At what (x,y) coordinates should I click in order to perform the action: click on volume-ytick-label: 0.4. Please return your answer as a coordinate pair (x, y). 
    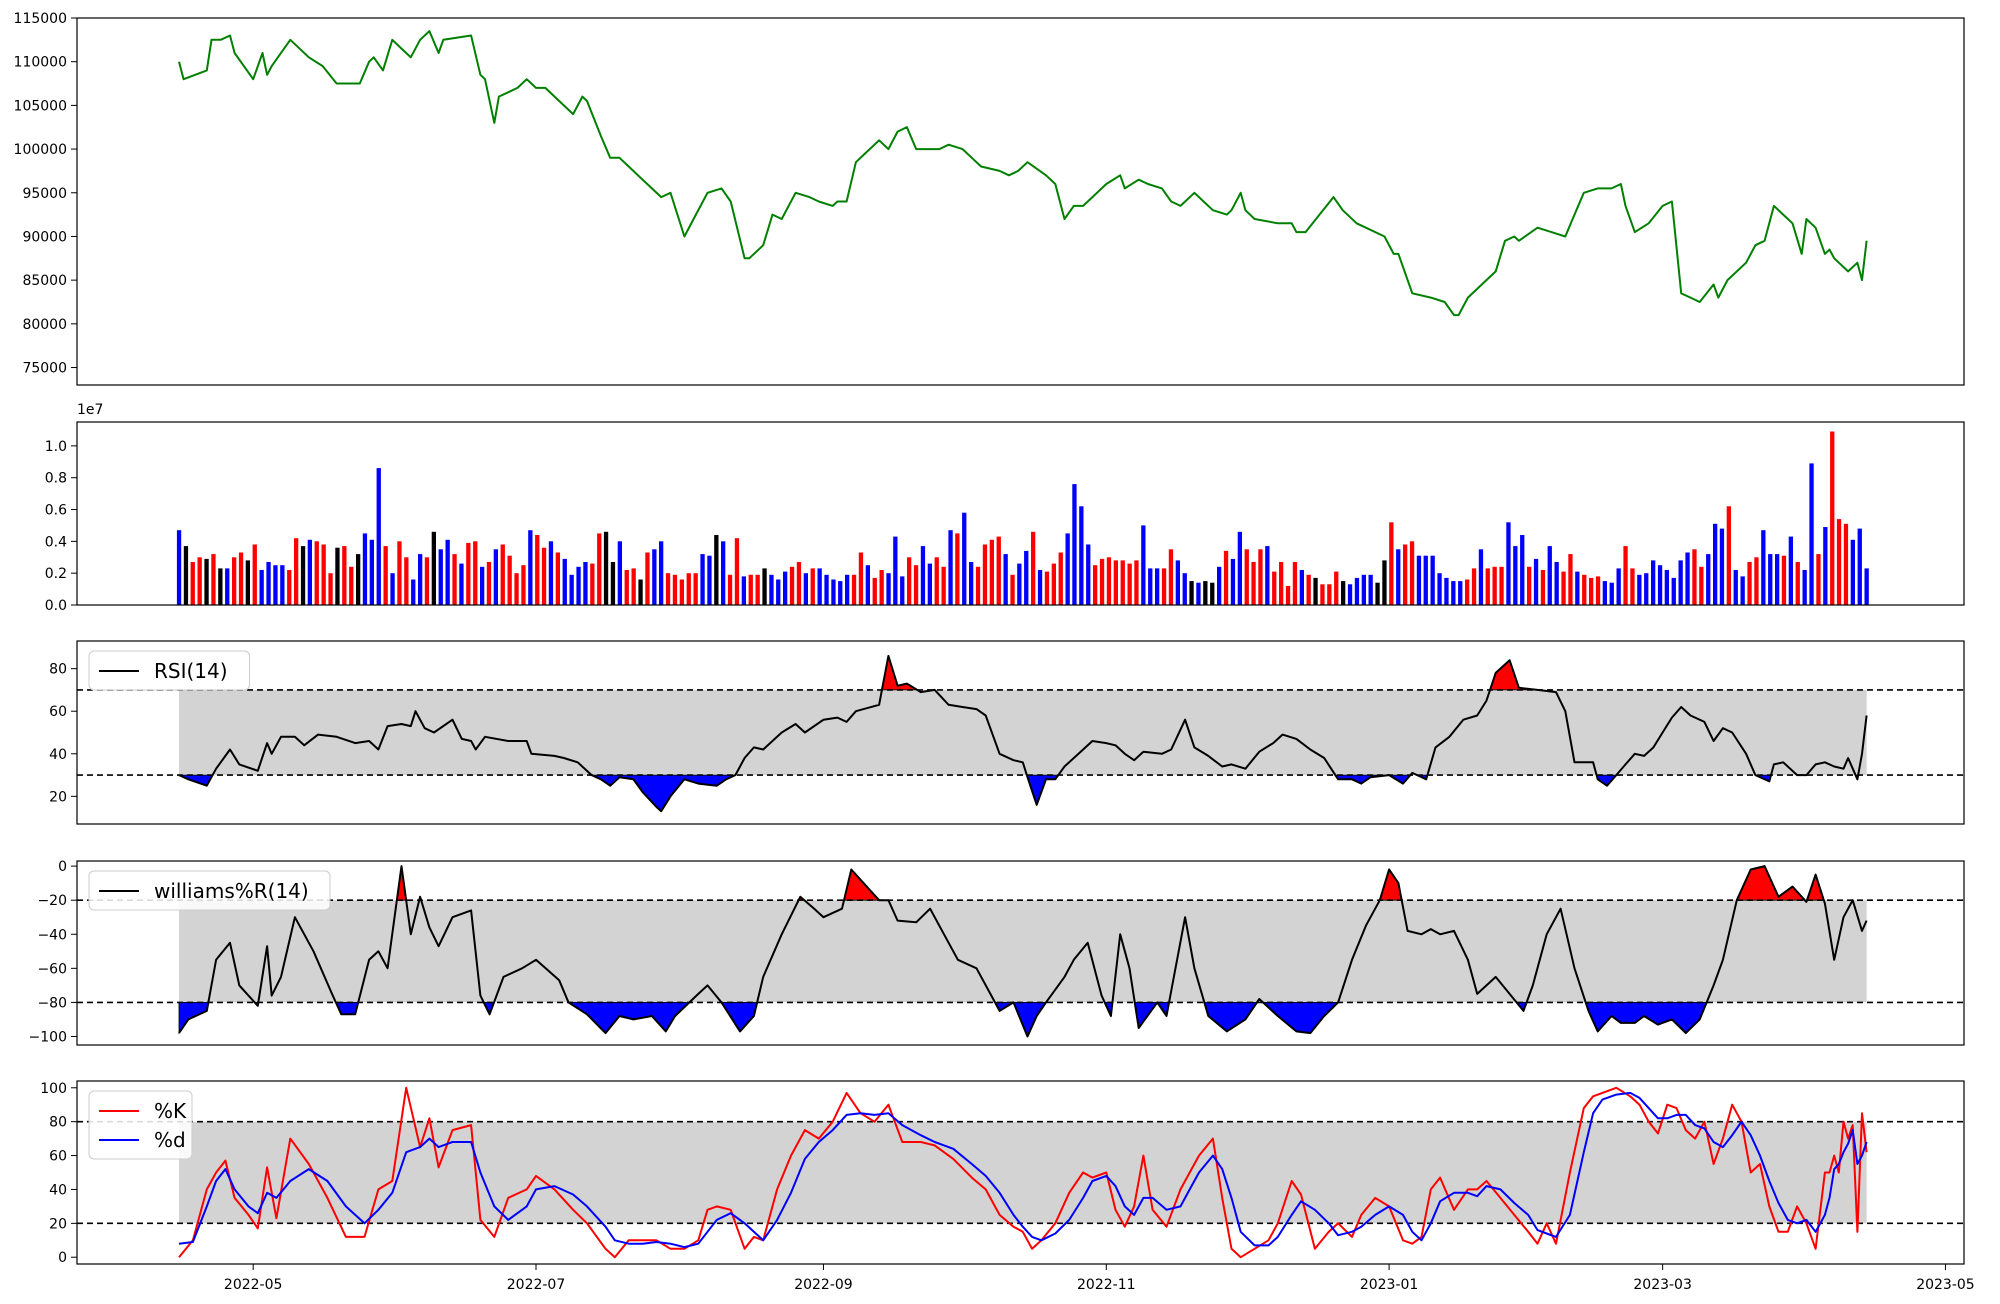
    Looking at the image, I should click on (56, 542).